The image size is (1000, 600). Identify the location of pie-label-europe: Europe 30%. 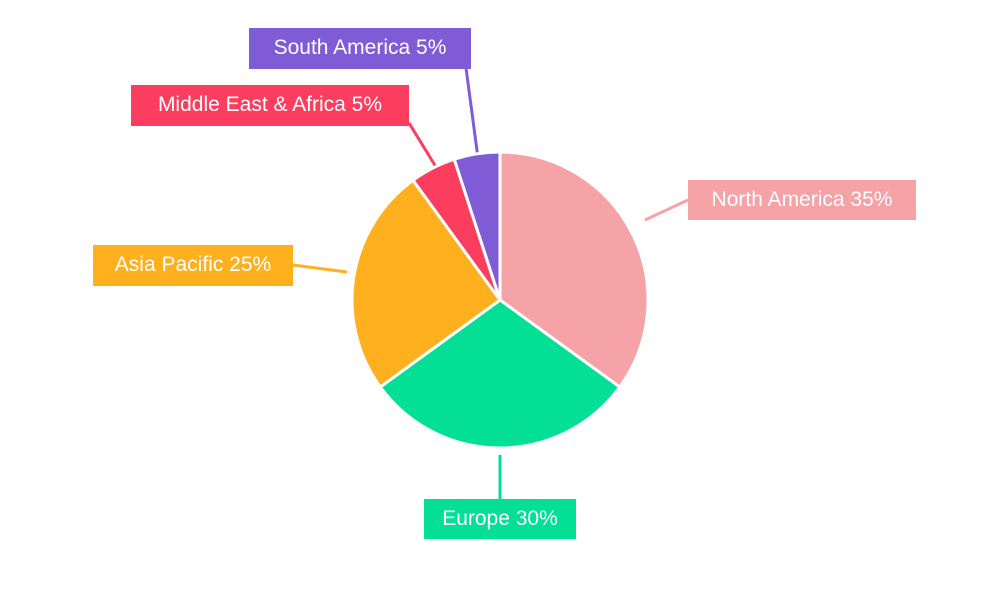
(500, 519).